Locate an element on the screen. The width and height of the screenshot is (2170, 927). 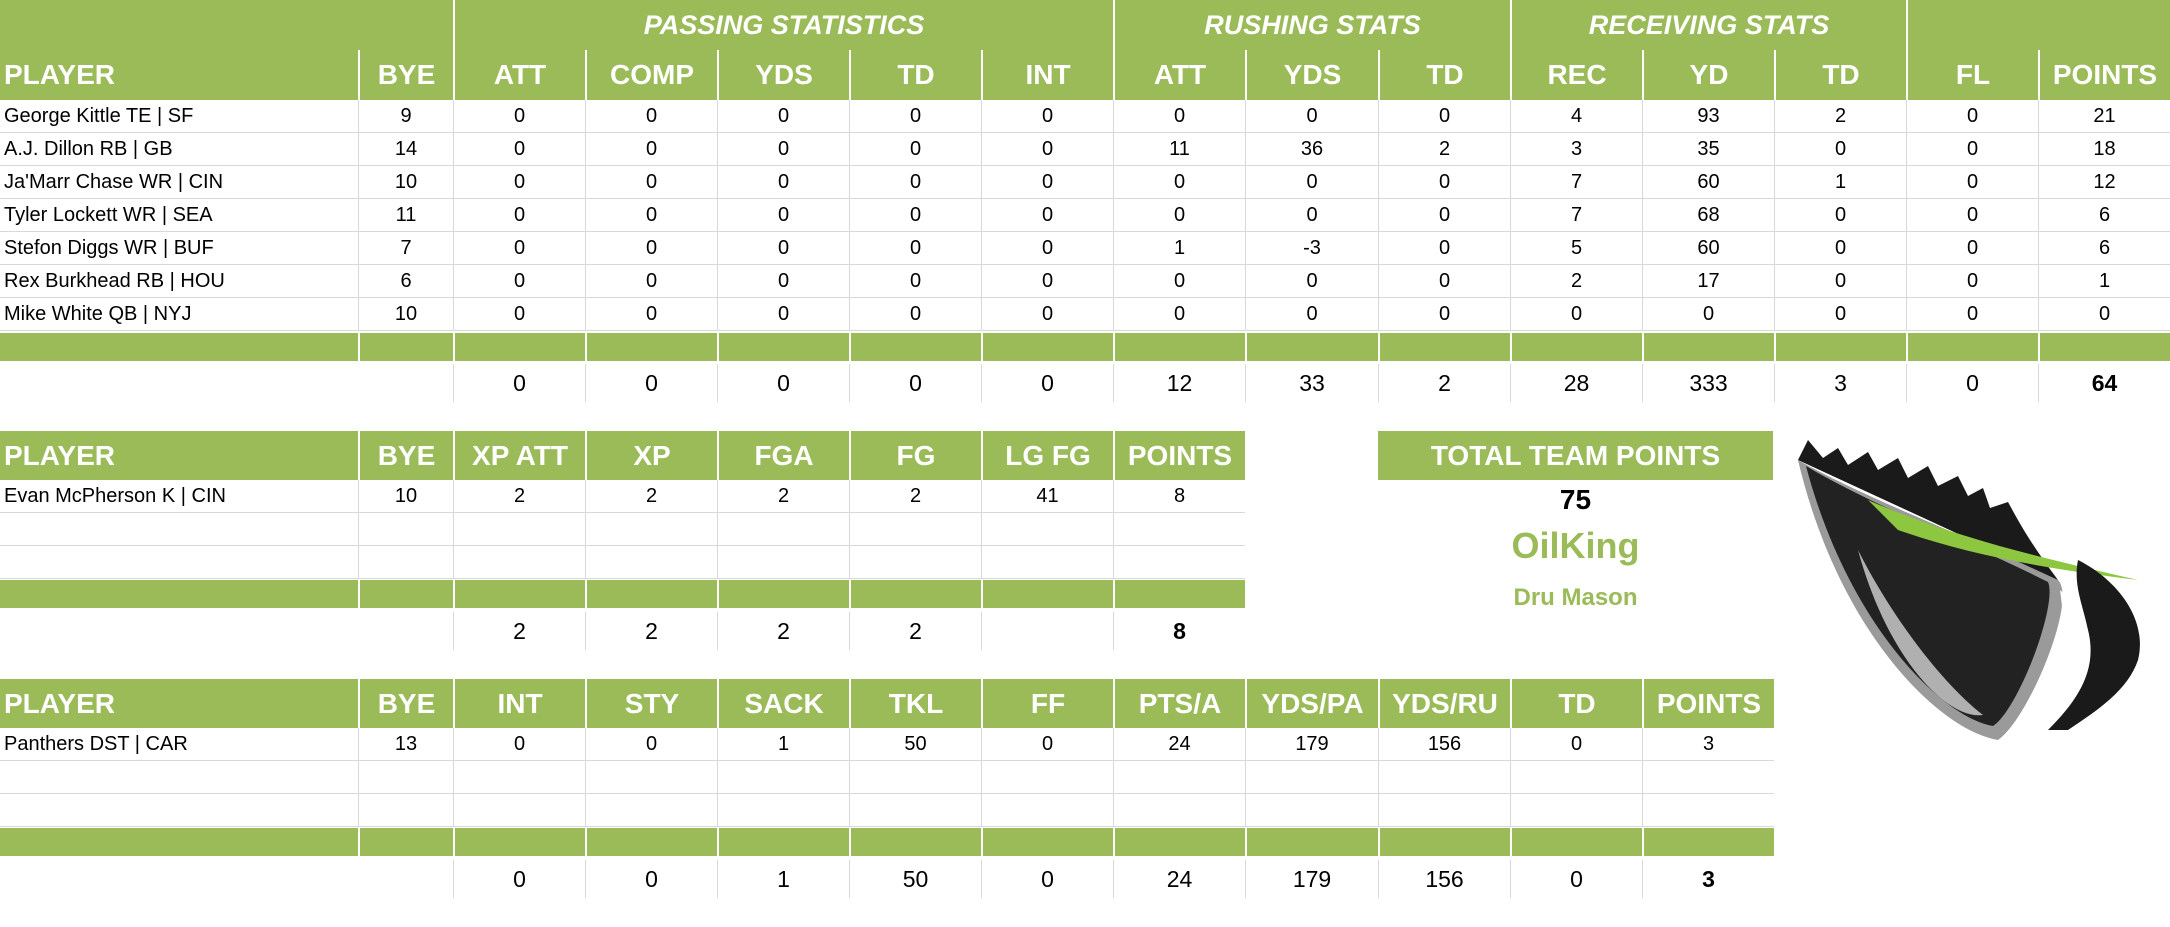
kicker-total: 2 is located at coordinates (783, 631).